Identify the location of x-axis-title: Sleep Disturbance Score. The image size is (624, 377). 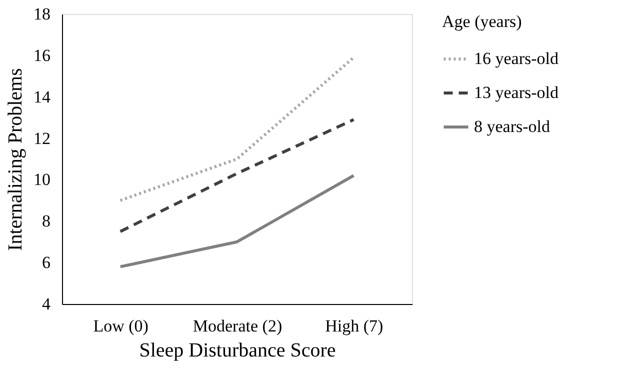
(237, 351).